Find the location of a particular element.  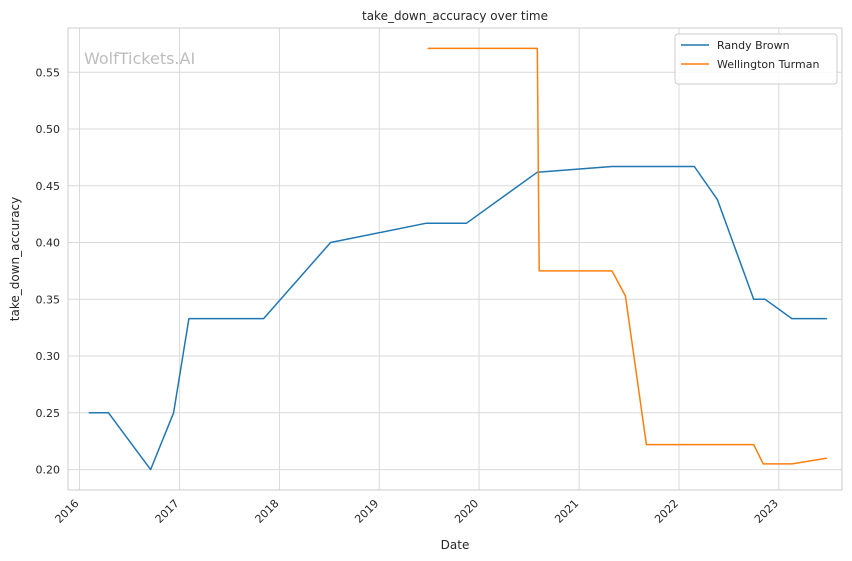

y-tick-label: 0.40 is located at coordinates (48, 243).